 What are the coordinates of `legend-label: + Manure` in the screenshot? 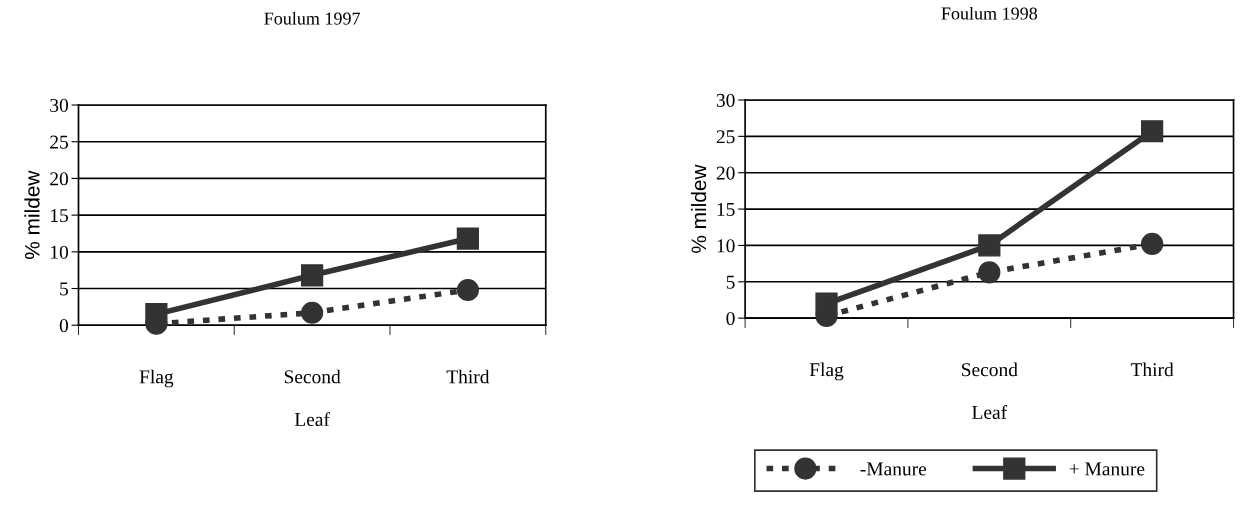 It's located at (1107, 469).